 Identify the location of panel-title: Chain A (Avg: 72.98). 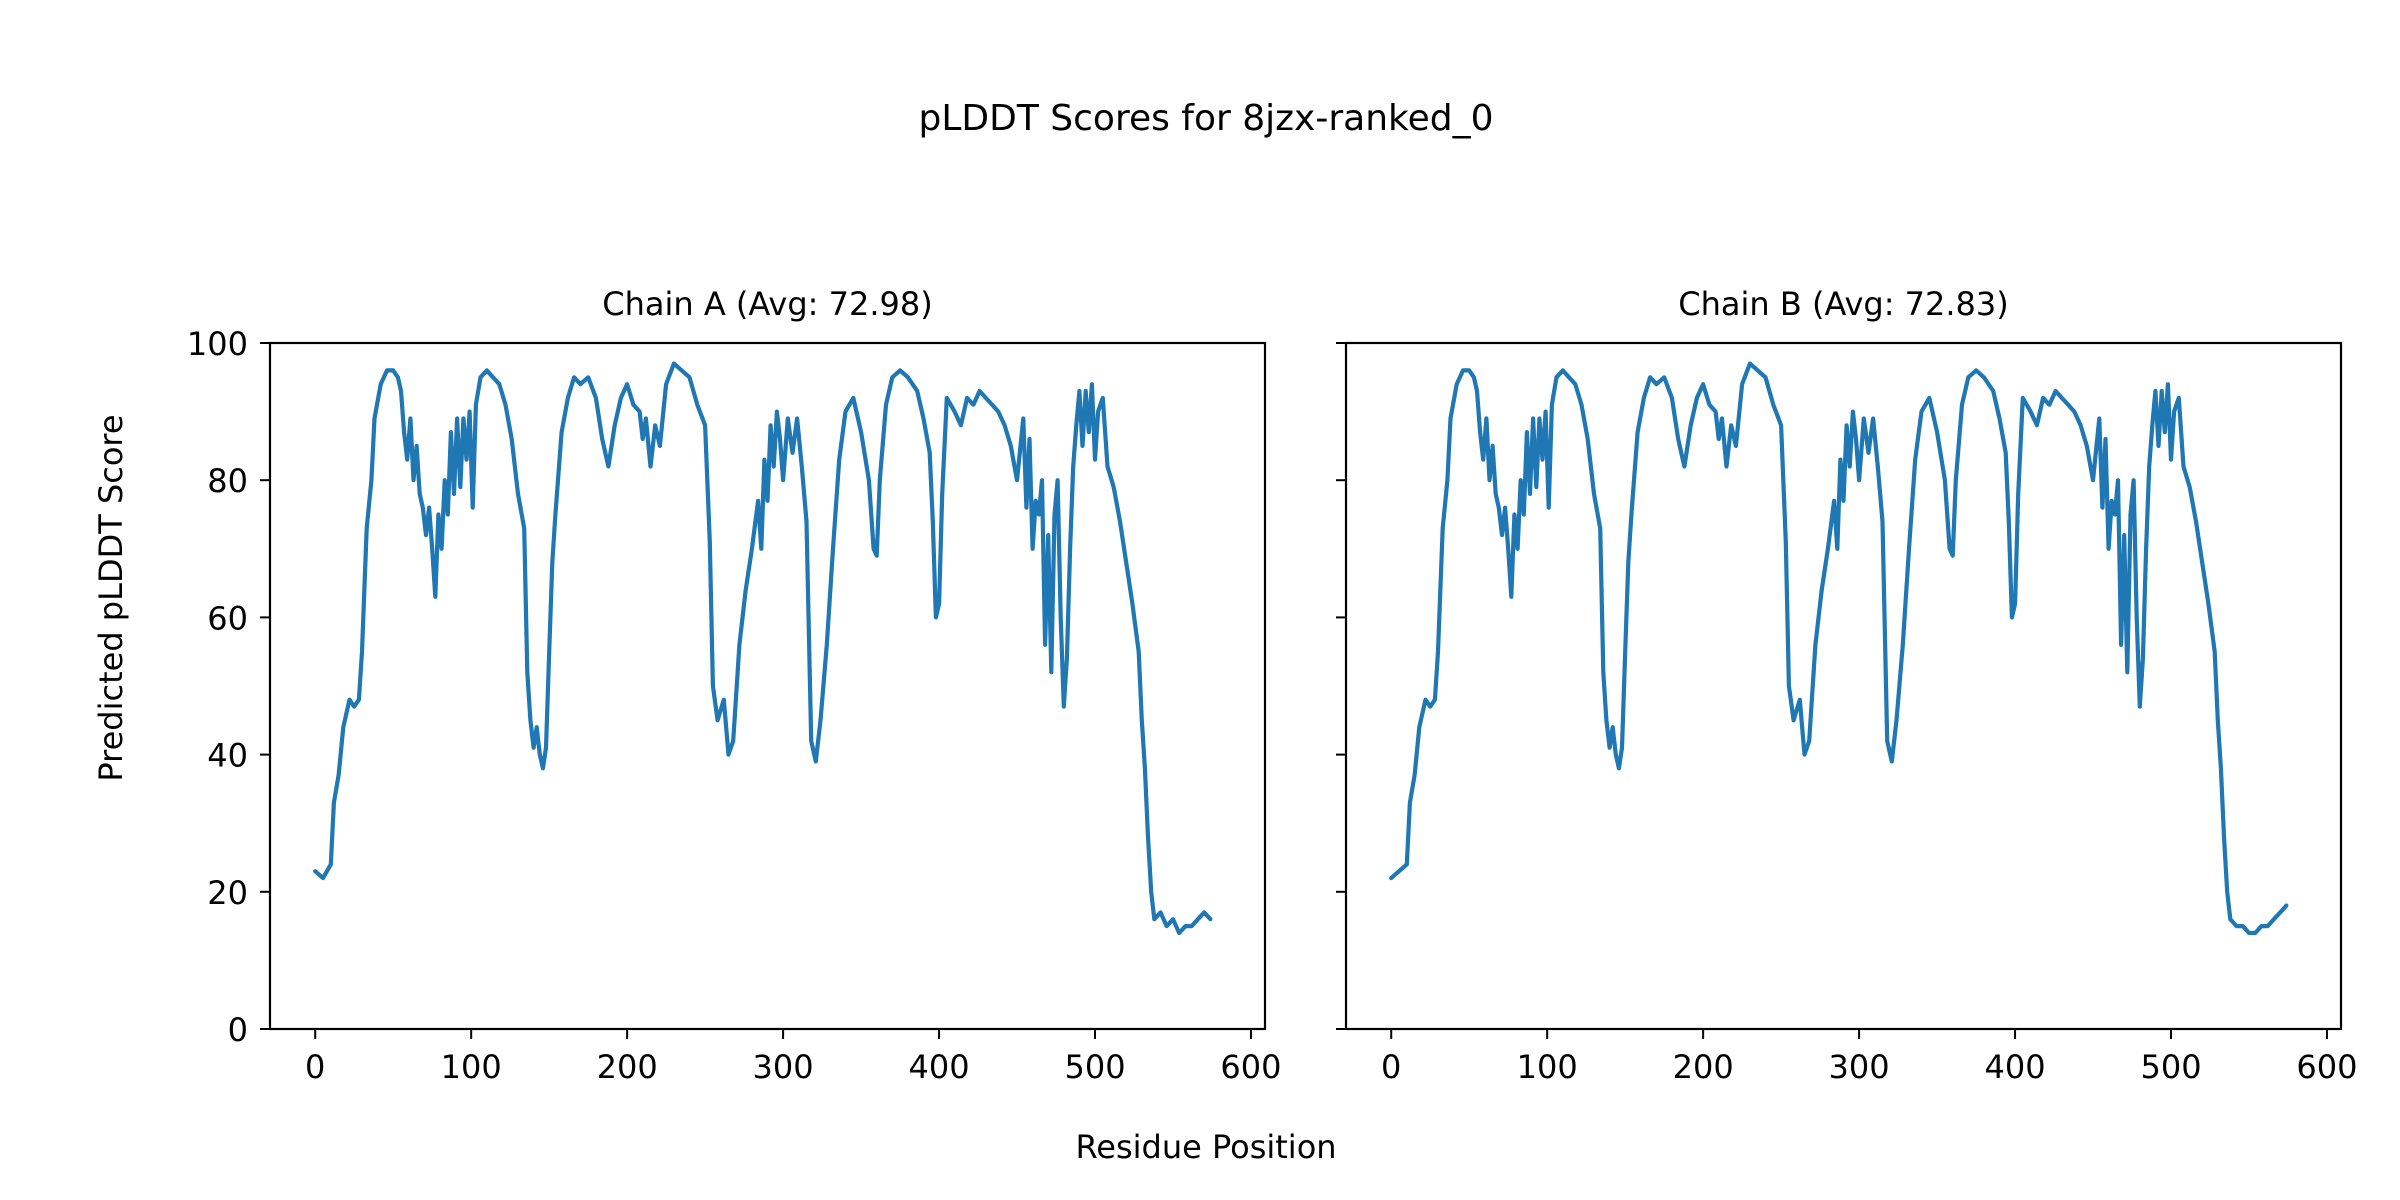
(767, 304).